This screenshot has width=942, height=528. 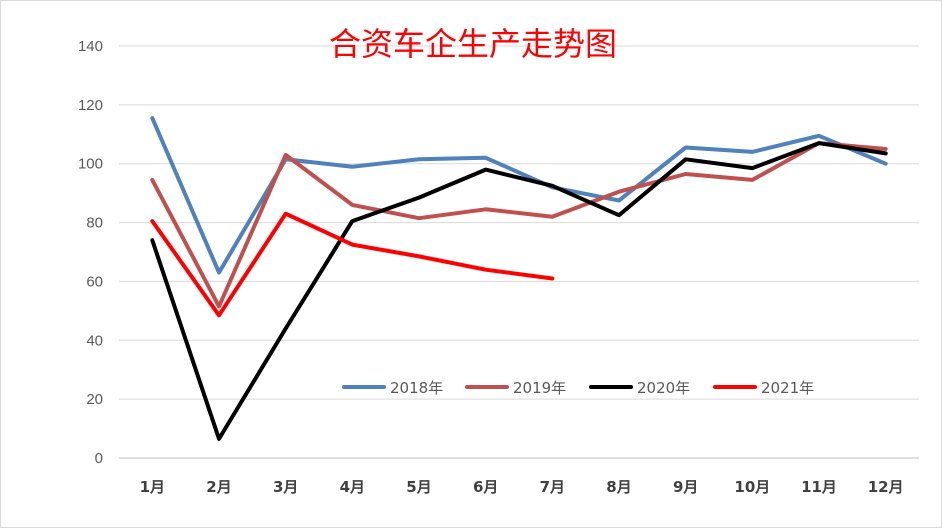 I want to click on x-tick-label: 10月, so click(x=752, y=487).